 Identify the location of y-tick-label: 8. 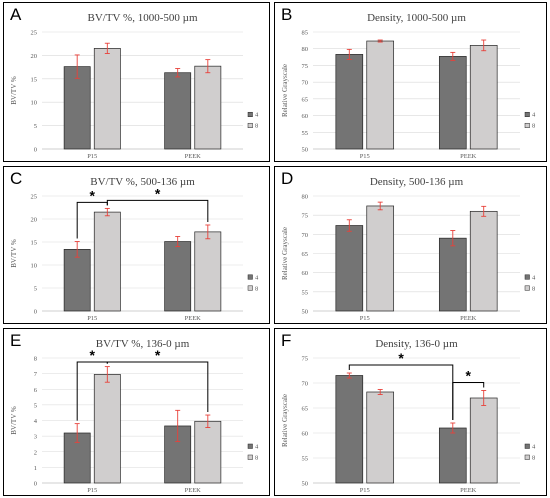
(35, 359).